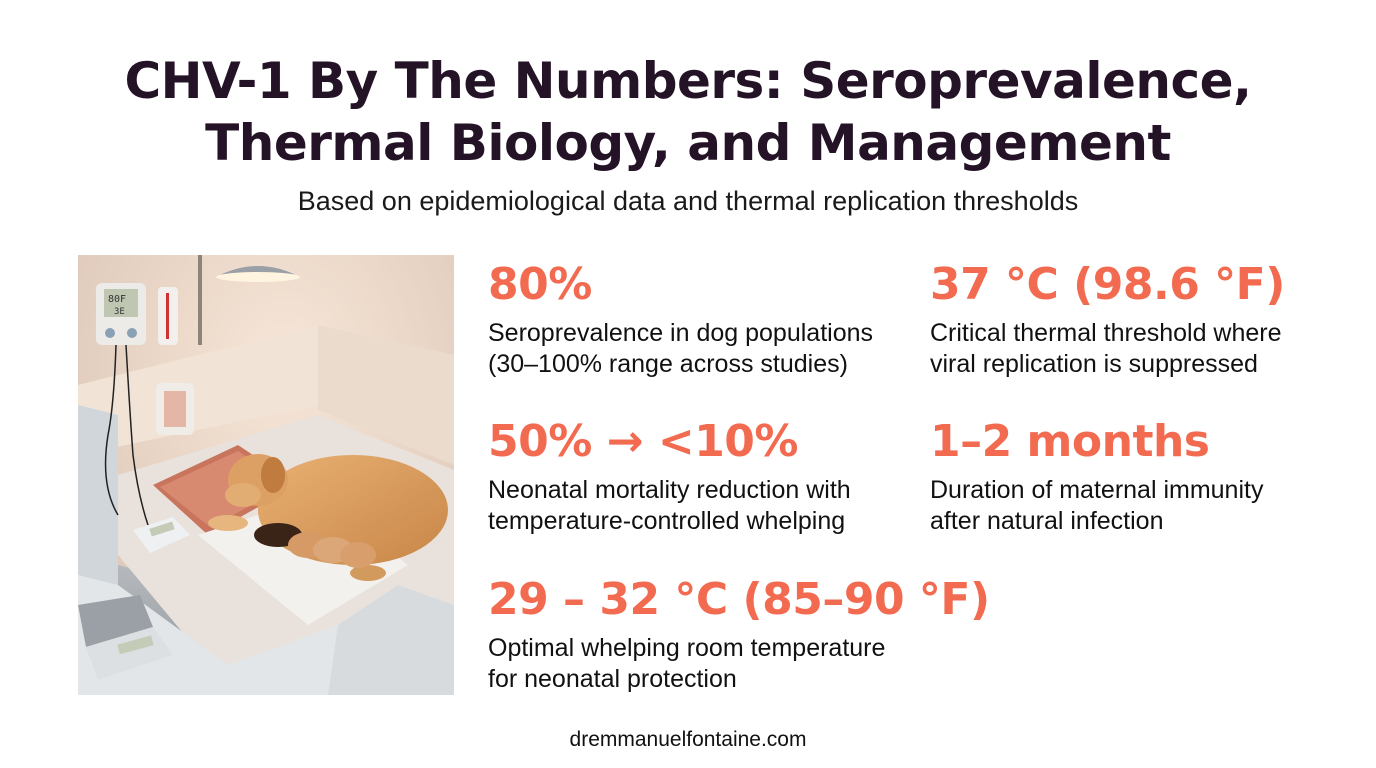 The width and height of the screenshot is (1376, 768). Describe the element at coordinates (688, 143) in the screenshot. I see `title-line-2: Thermal Biology, and Management` at that location.